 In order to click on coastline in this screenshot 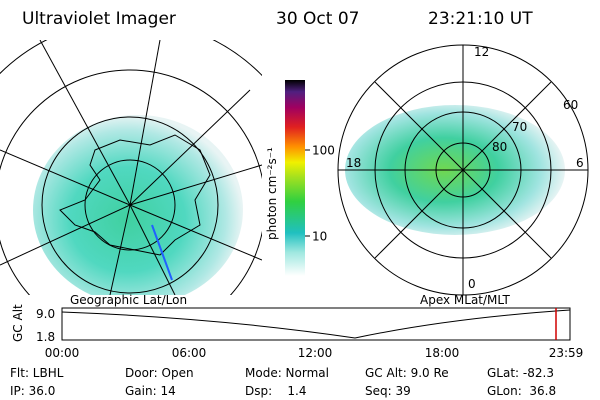, I will do `click(135, 195)`.